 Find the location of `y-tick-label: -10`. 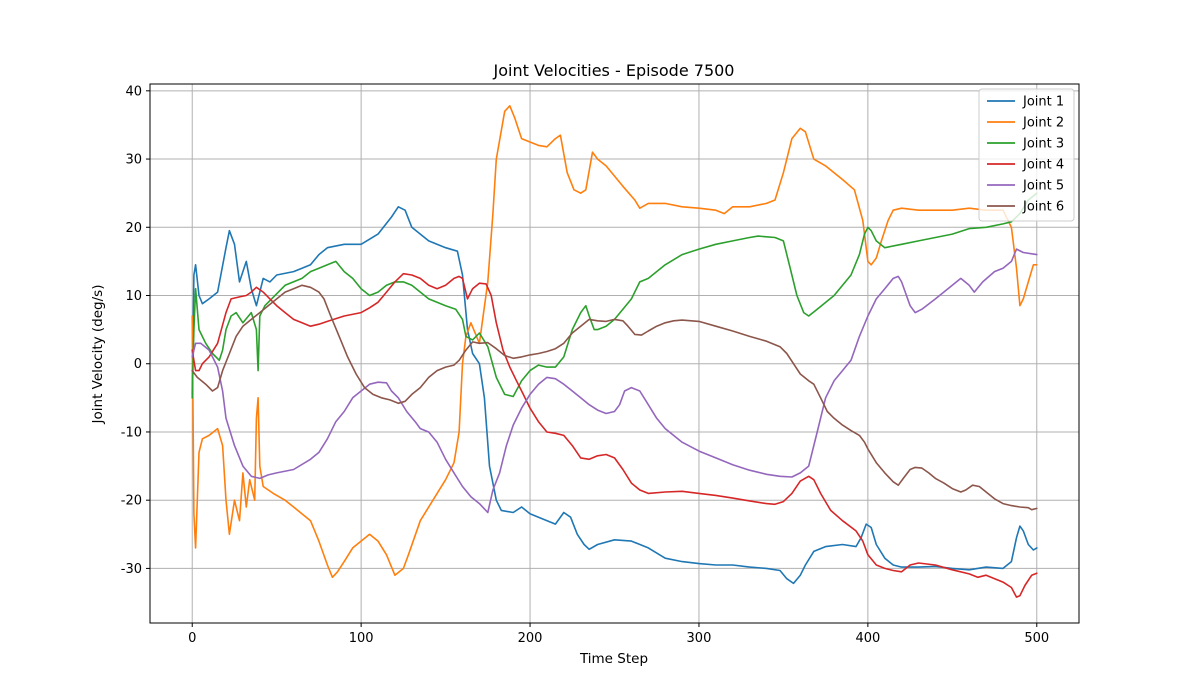

y-tick-label: -10 is located at coordinates (131, 432).